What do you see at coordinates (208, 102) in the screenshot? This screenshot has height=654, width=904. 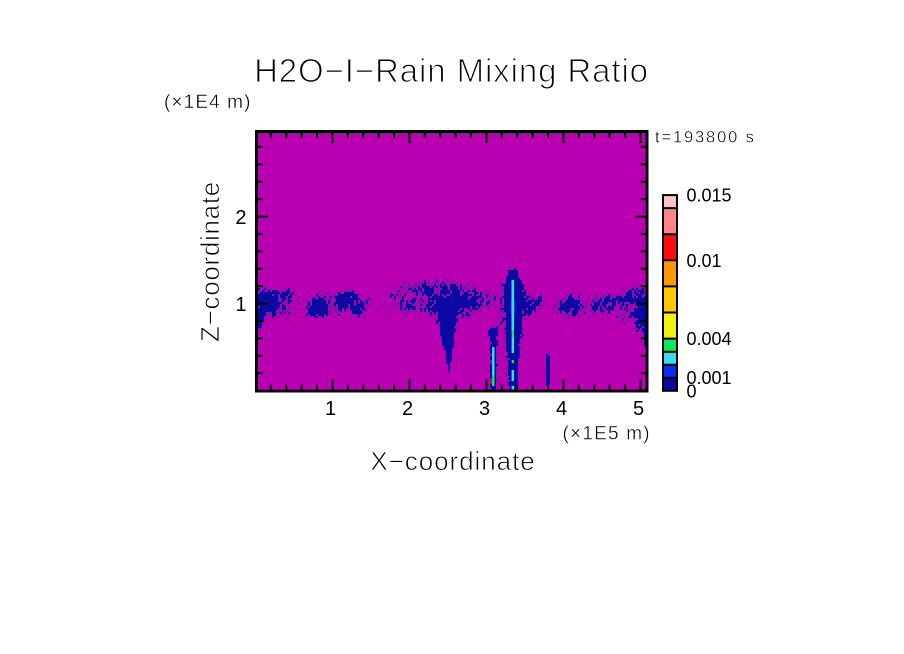 I see `svg-text: (×1E4 m)` at bounding box center [208, 102].